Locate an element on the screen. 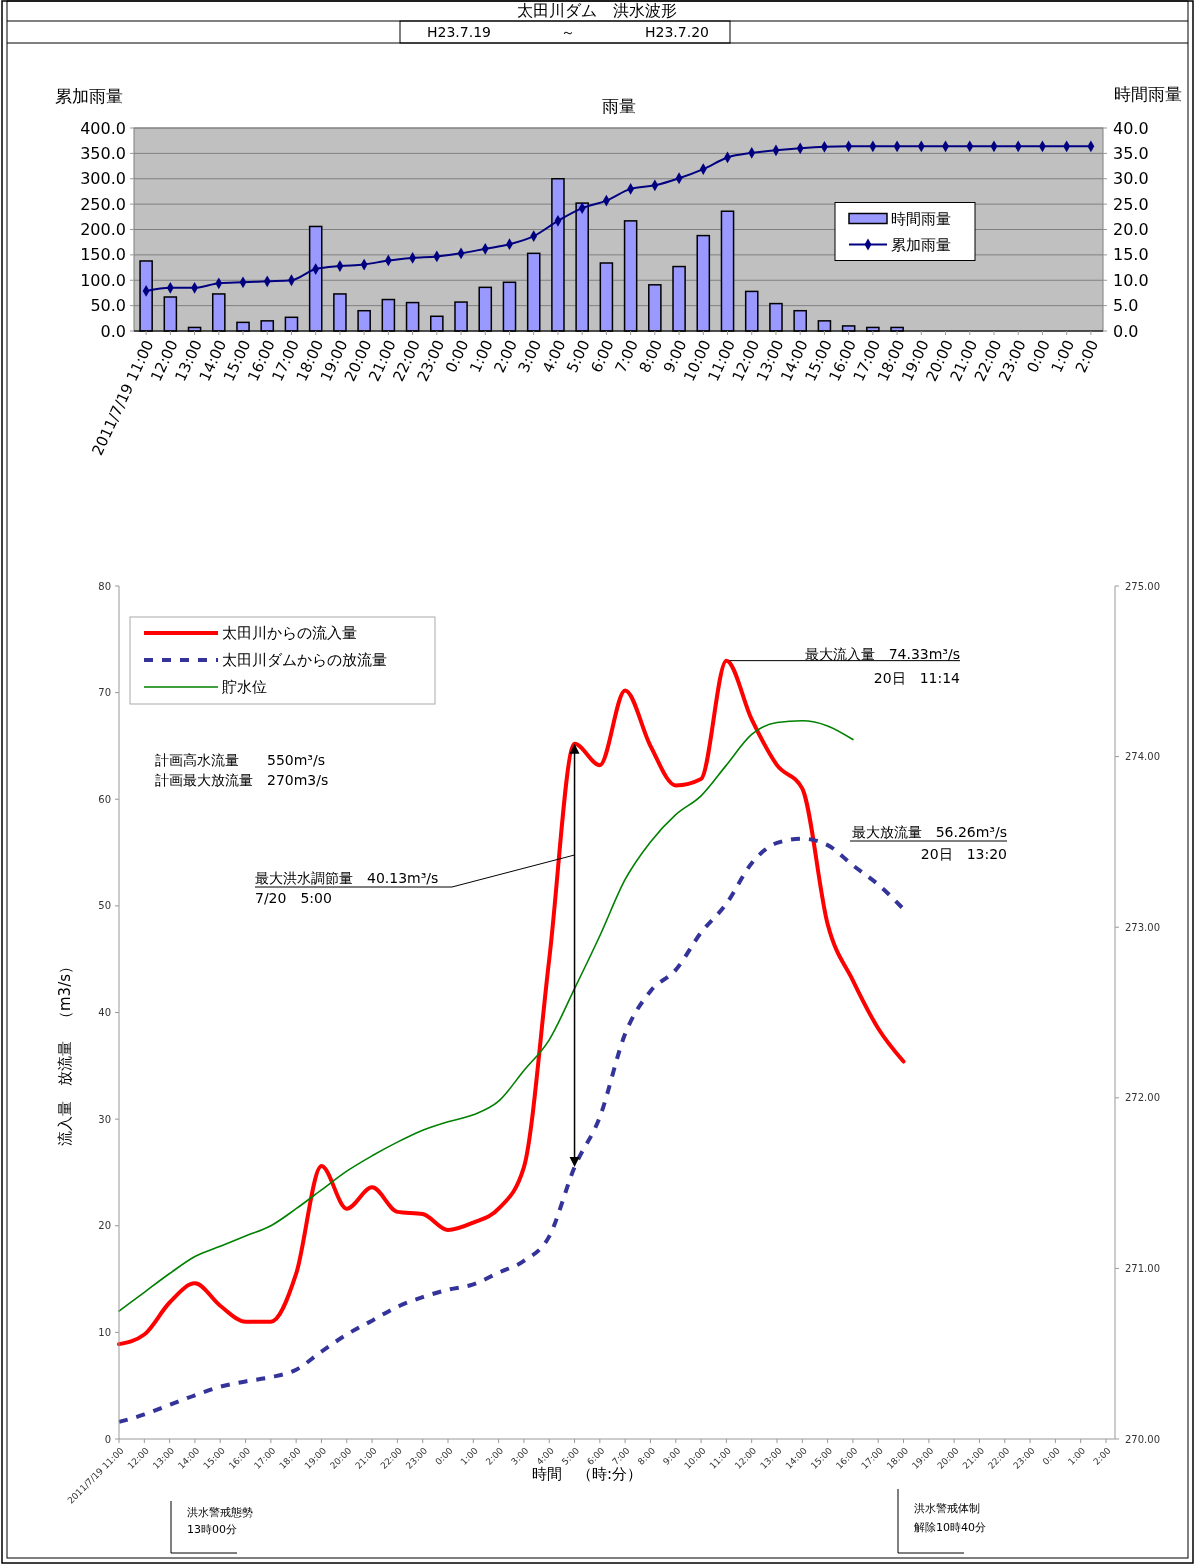 The width and height of the screenshot is (1195, 1565). y-tick-label: 100.0 is located at coordinates (103, 280).